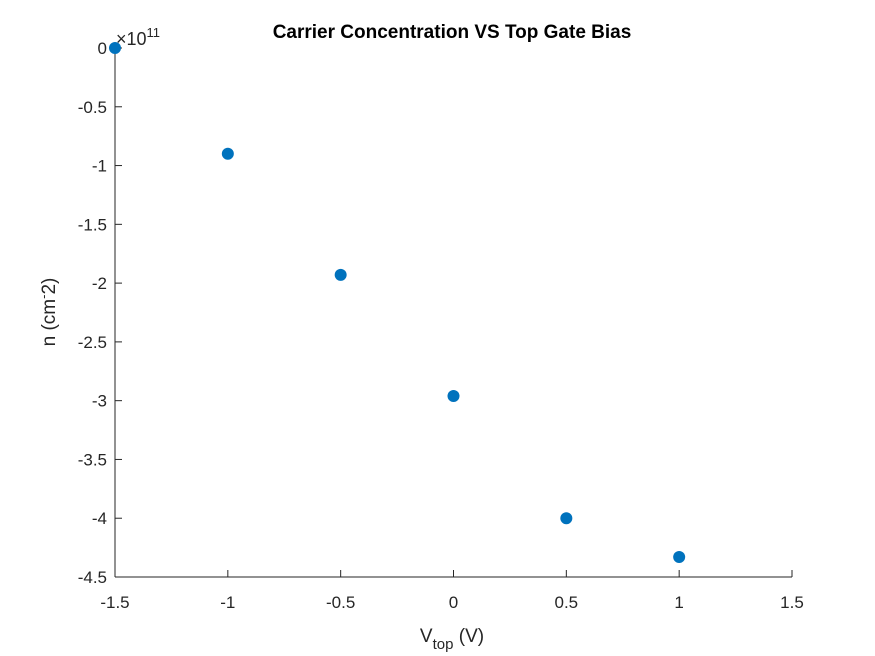  What do you see at coordinates (340, 602) in the screenshot?
I see `x-tick-label: -0.5` at bounding box center [340, 602].